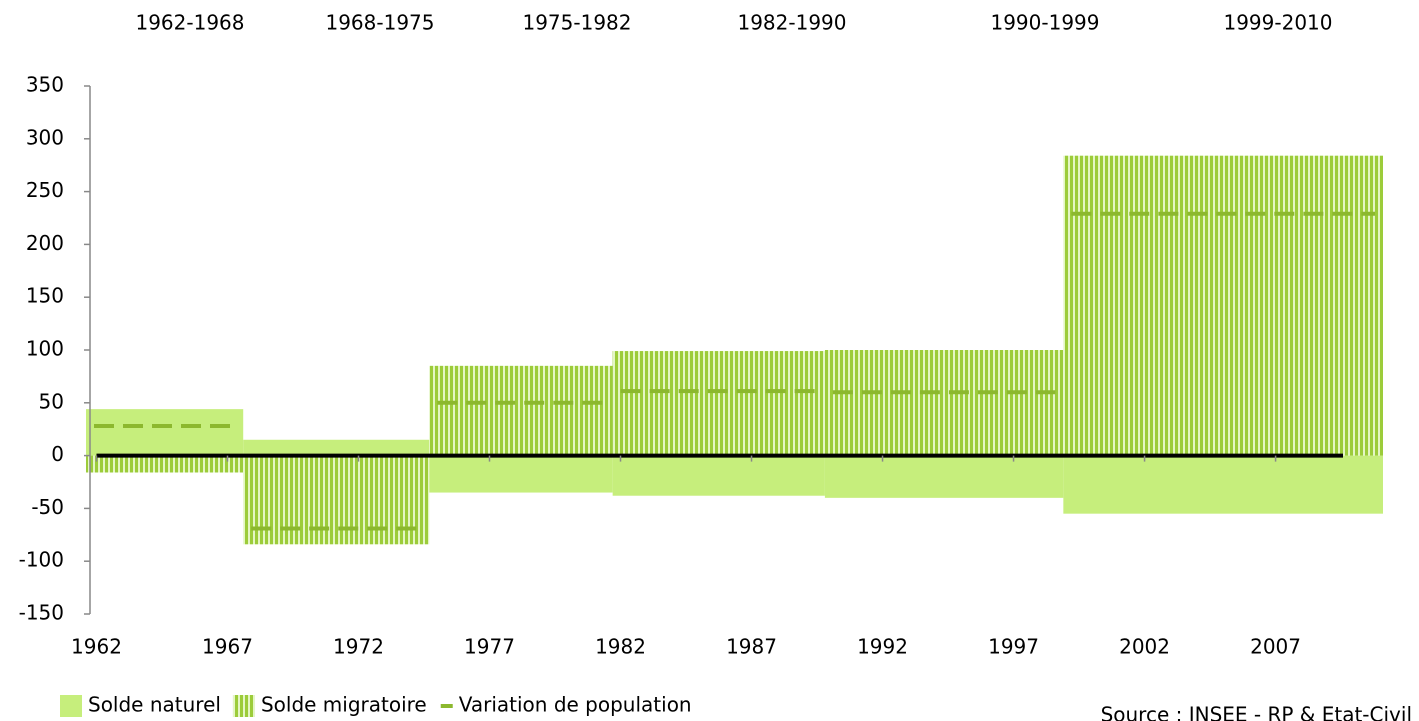 The height and width of the screenshot is (721, 1419). Describe the element at coordinates (41, 613) in the screenshot. I see `y-tick-label: -150` at that location.